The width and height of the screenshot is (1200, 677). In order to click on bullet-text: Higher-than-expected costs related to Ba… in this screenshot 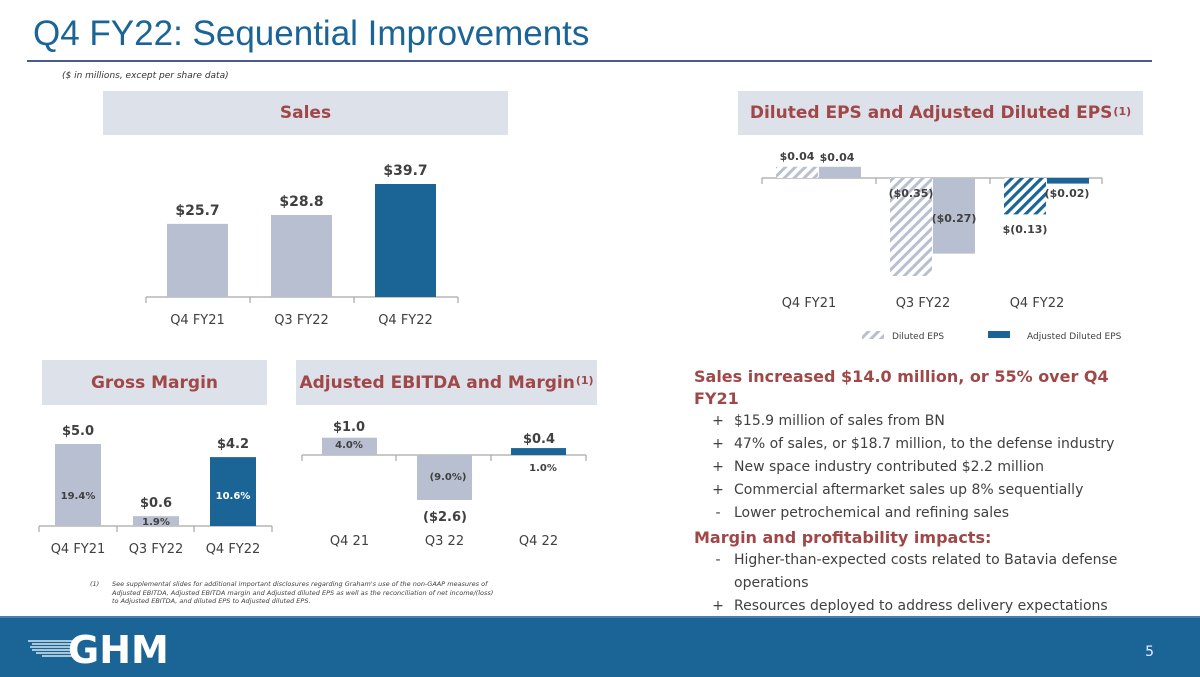, I will do `click(926, 571)`.